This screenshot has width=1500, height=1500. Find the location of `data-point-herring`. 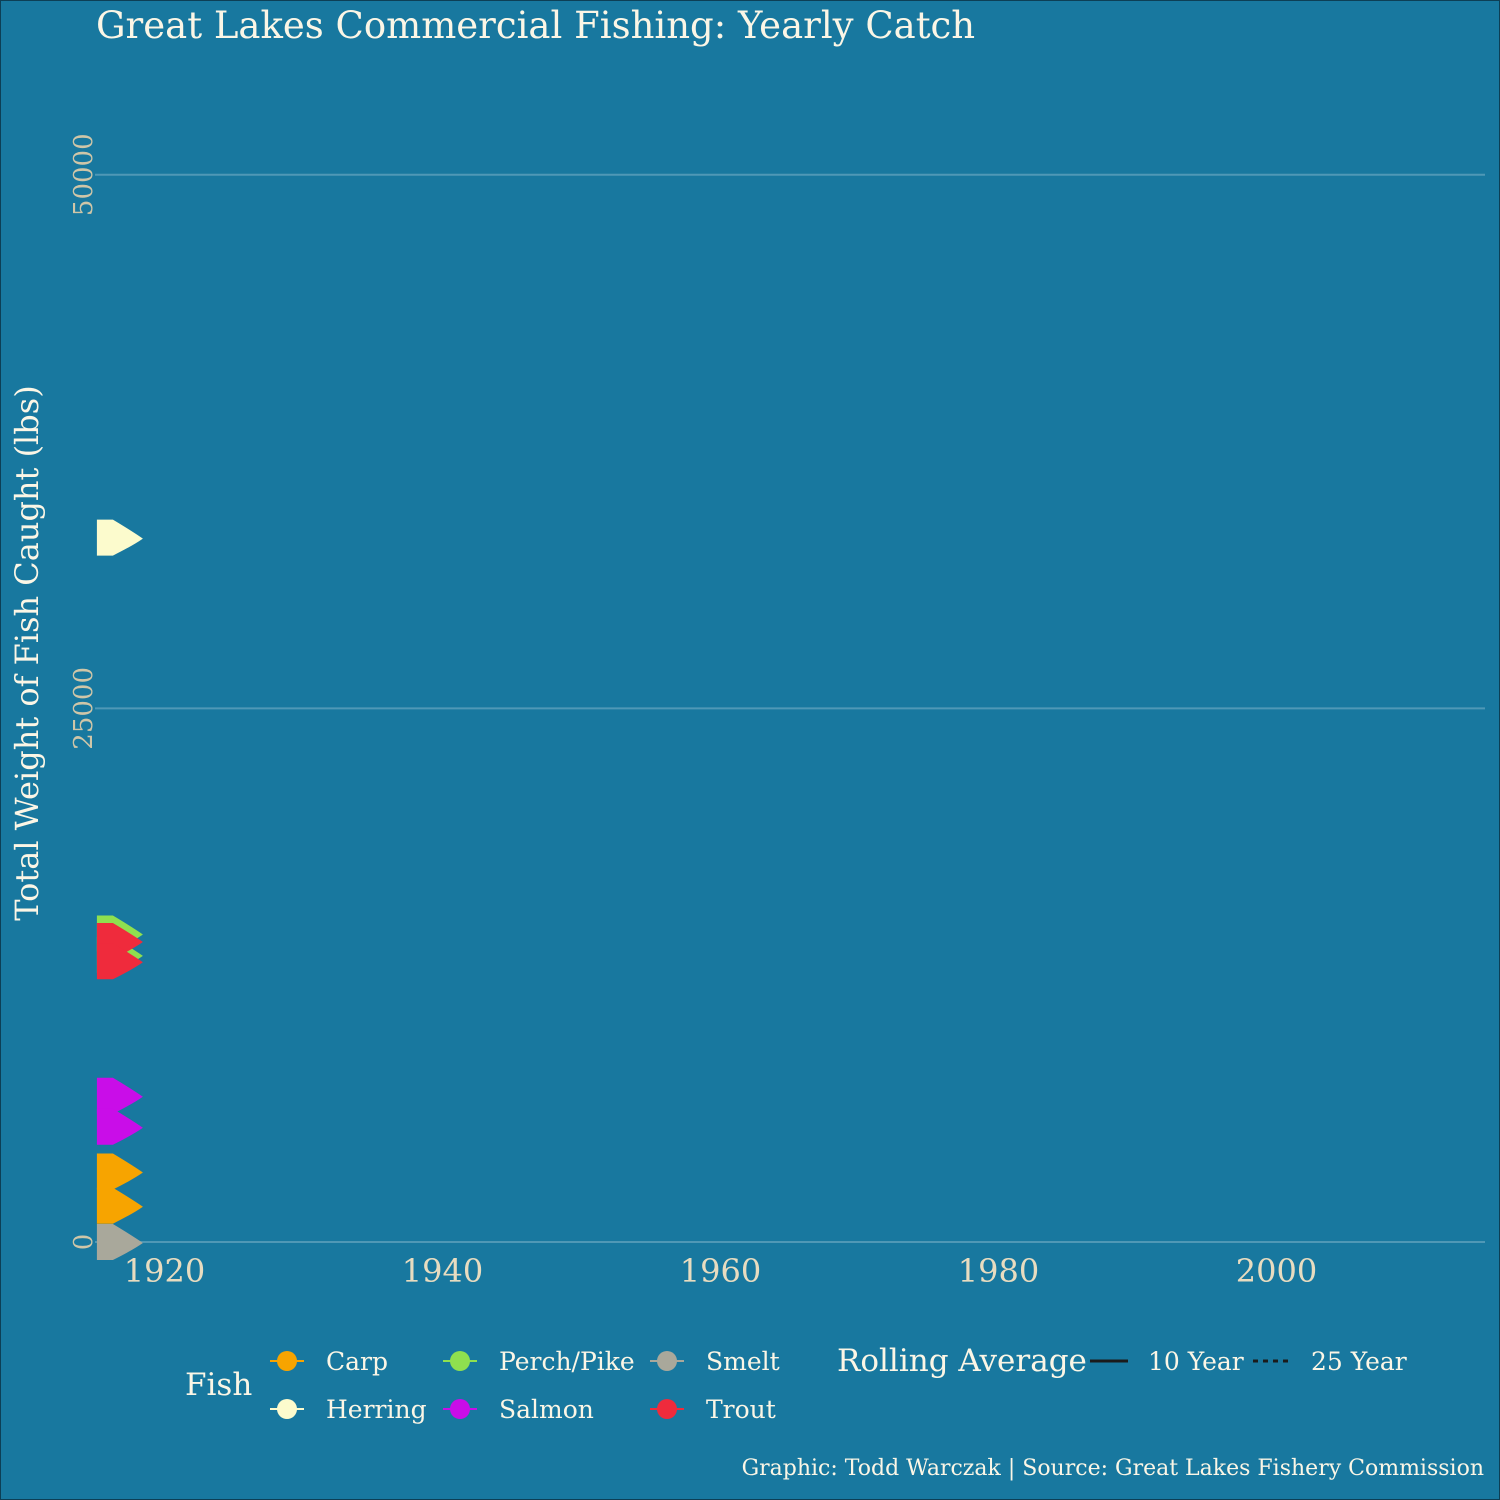

data-point-herring is located at coordinates (119, 537).